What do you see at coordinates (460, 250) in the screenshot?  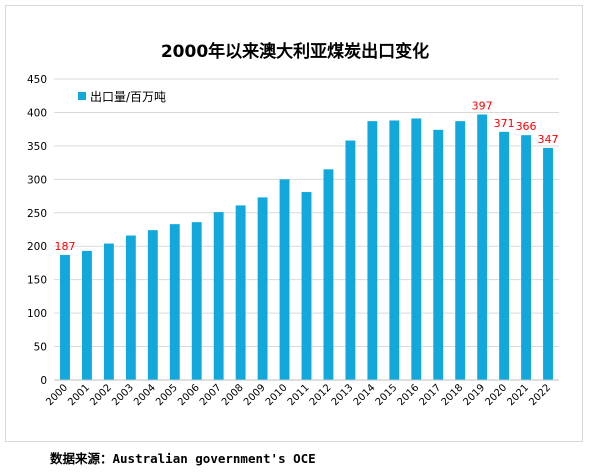 I see `bar-2018` at bounding box center [460, 250].